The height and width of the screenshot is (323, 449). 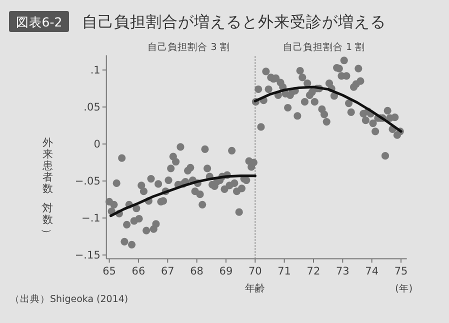 What do you see at coordinates (91, 218) in the screenshot?
I see `y-tick-label: −.1` at bounding box center [91, 218].